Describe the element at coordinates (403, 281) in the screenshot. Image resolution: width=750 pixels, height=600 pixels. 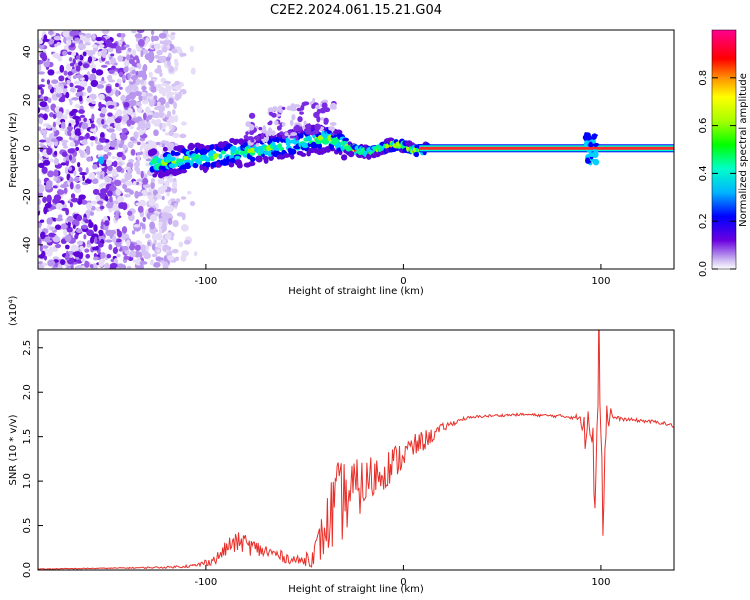
I see `top-x-tick-label: 0` at that location.